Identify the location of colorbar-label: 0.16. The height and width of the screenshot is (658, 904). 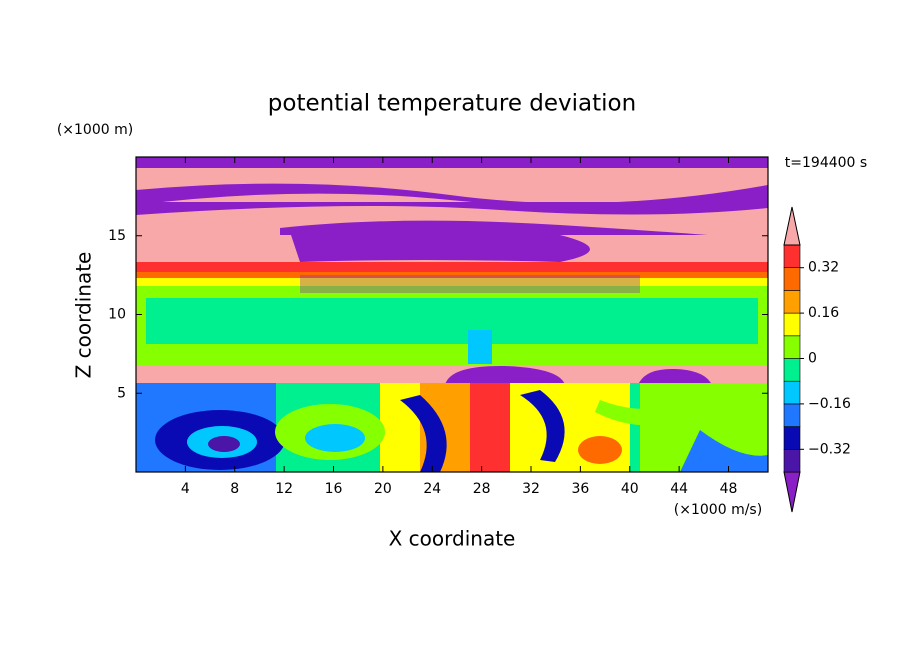
(823, 313).